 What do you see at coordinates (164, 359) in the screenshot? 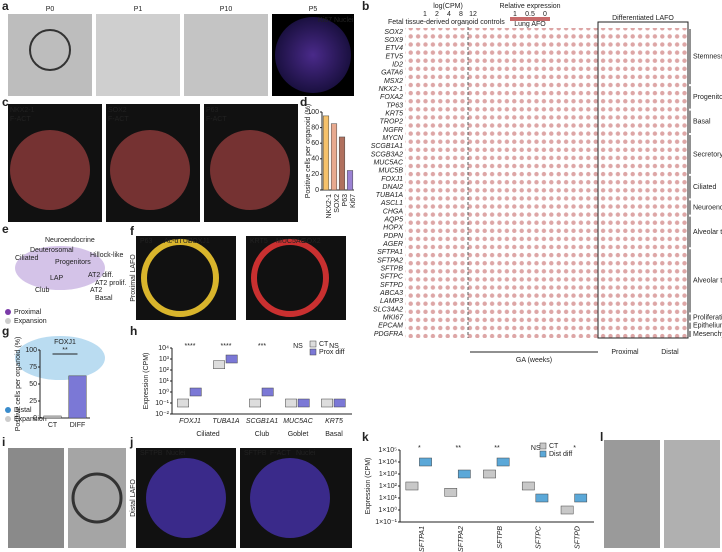
I see `y-tick-label: 10³` at bounding box center [164, 359].